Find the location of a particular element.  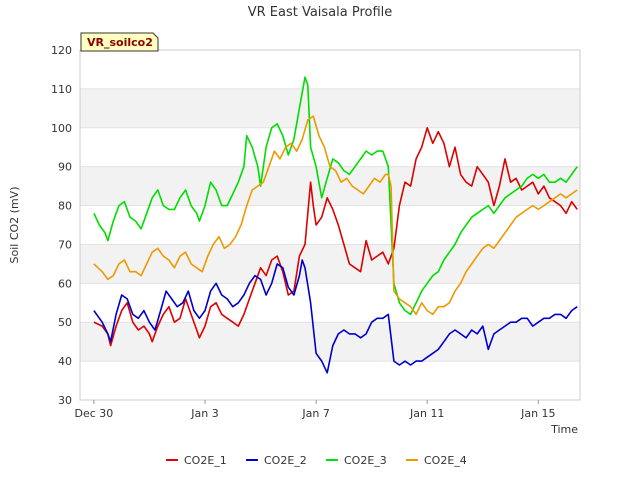

legend-label: CO2E_3 is located at coordinates (365, 460).